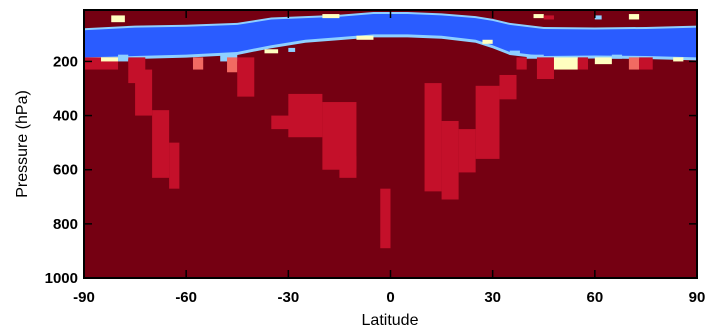  Describe the element at coordinates (61, 278) in the screenshot. I see `y-tick-label: 1000` at that location.